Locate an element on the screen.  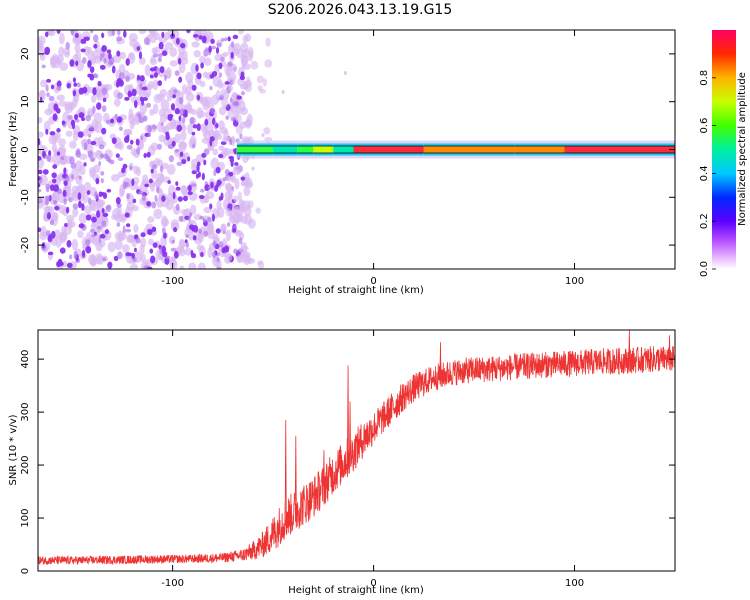
colorbar-ticks: 0.0 0.2 0.4 0.6 0.8 is located at coordinates (707, 173).